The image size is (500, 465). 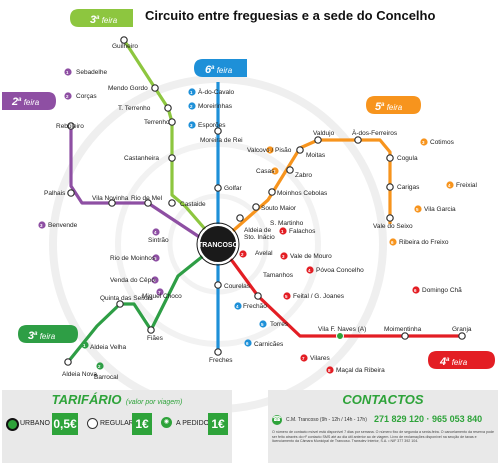 What do you see at coordinates (340, 336) in the screenshot?
I see `stop-vila-f-naves` at bounding box center [340, 336].